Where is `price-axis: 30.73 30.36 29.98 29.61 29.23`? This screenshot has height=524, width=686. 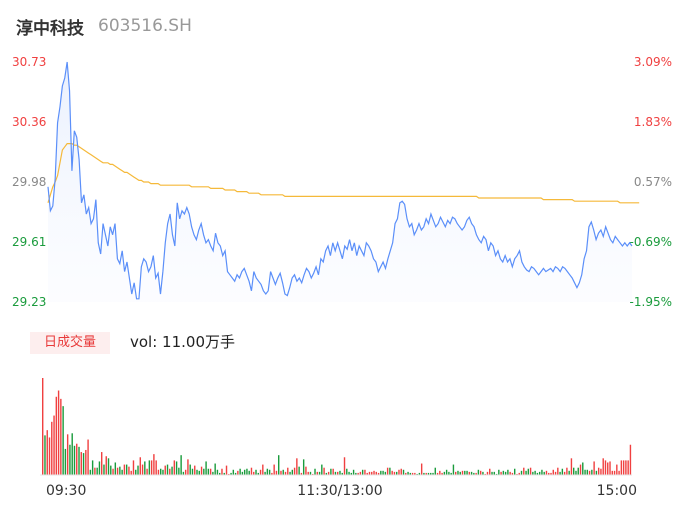 price-axis: 30.73 30.36 29.98 29.61 29.23 is located at coordinates (29, 182).